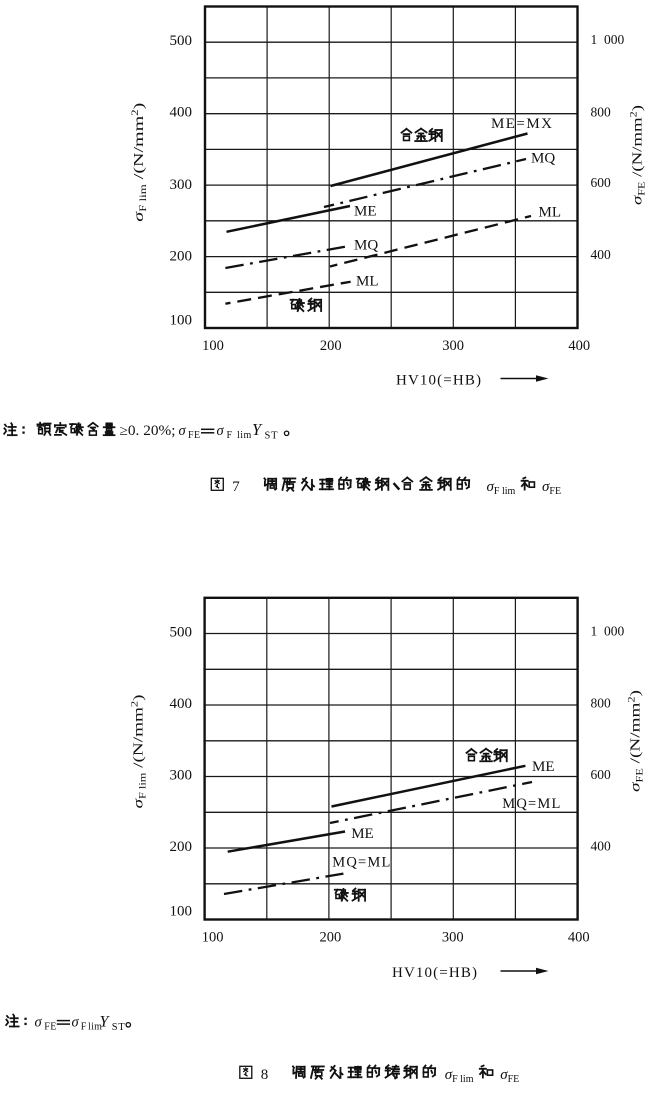  Describe the element at coordinates (265, 1075) in the screenshot. I see `svg-text: 8` at that location.